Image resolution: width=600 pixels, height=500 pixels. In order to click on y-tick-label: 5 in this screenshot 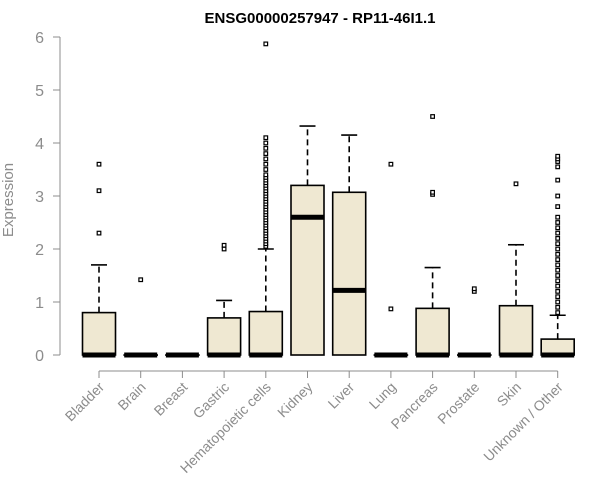, I will do `click(39, 91)`.